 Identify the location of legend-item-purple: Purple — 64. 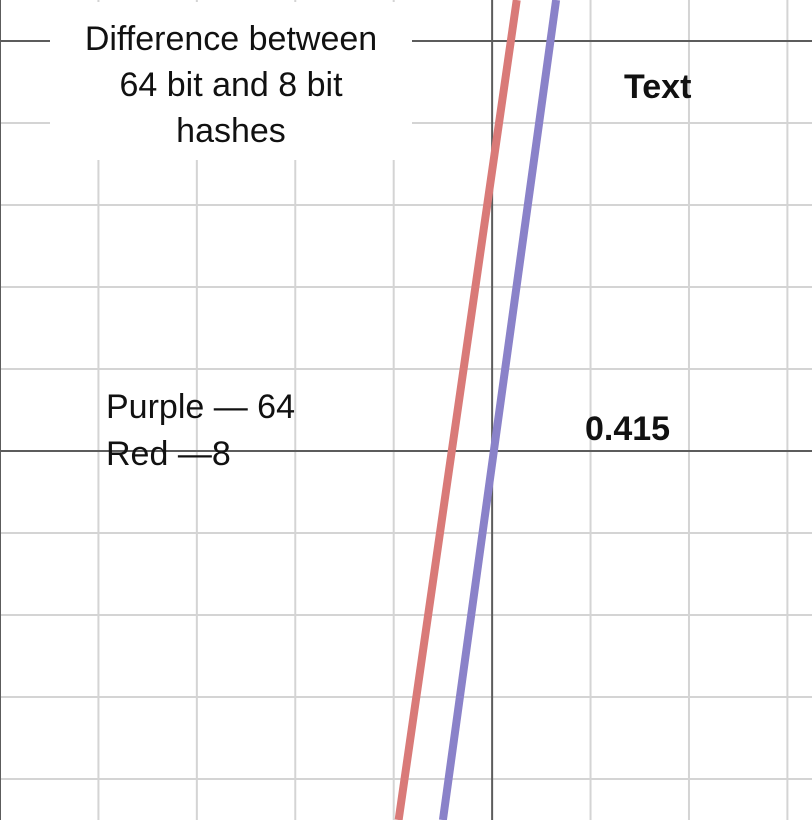
(200, 407).